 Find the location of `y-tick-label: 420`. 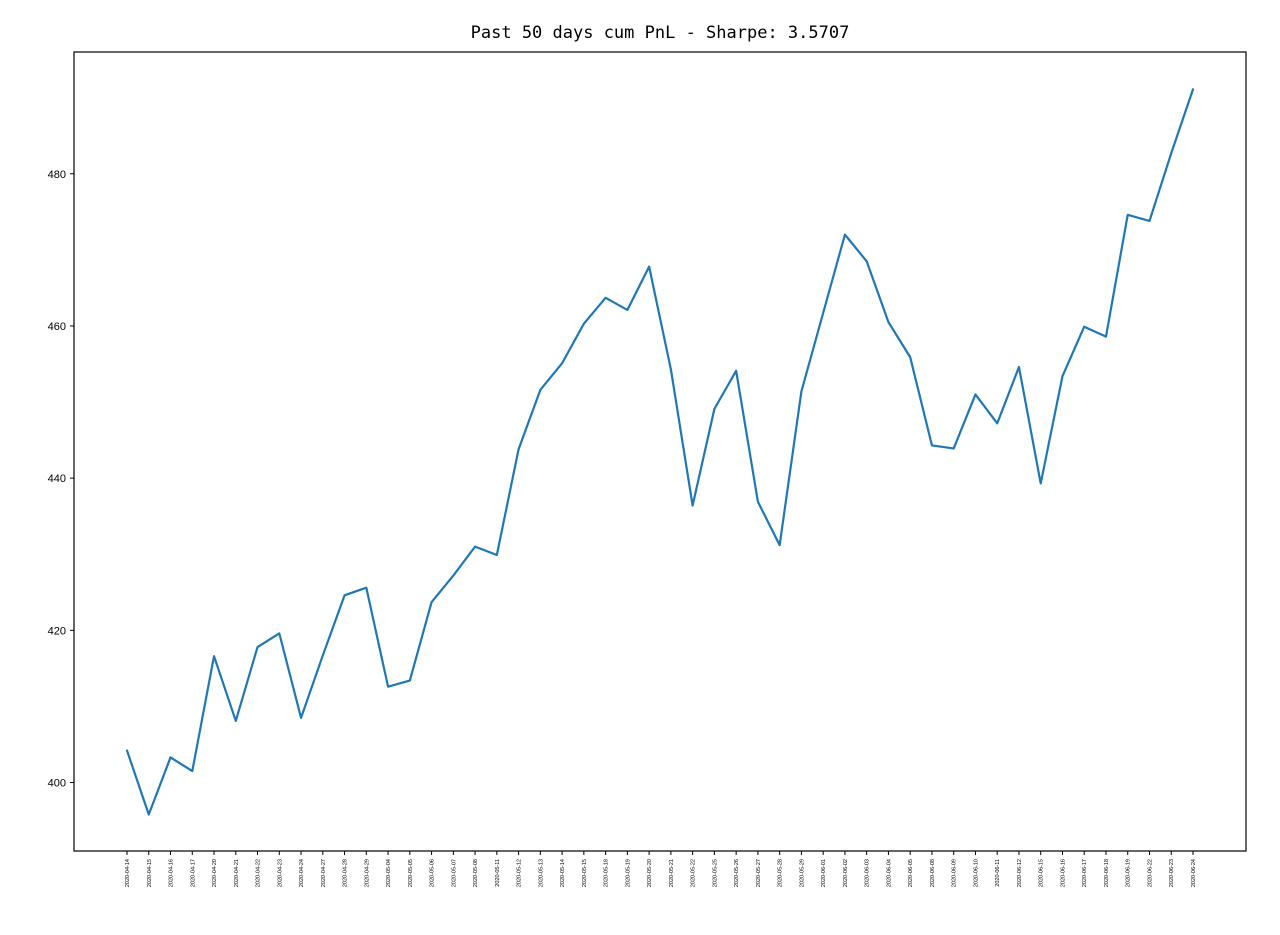

y-tick-label: 420 is located at coordinates (57, 631).